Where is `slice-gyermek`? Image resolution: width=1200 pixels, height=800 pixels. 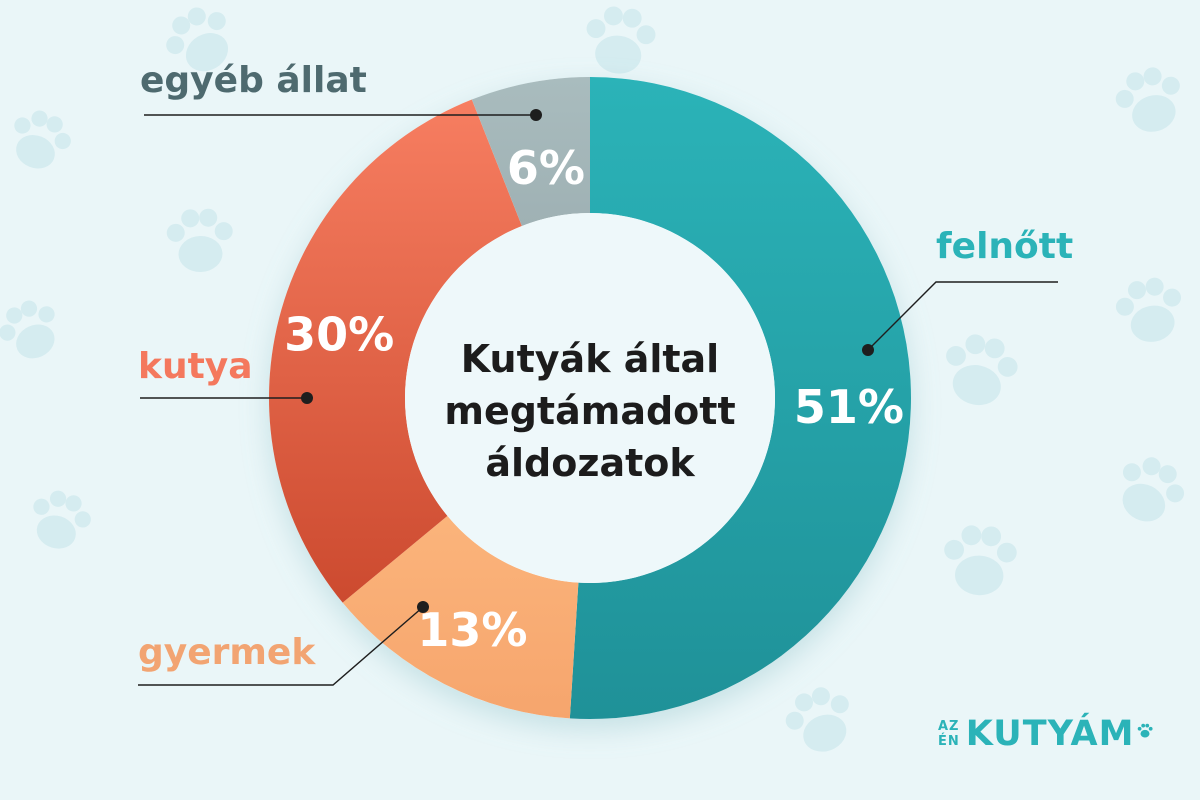
slice-gyermek is located at coordinates (460, 617).